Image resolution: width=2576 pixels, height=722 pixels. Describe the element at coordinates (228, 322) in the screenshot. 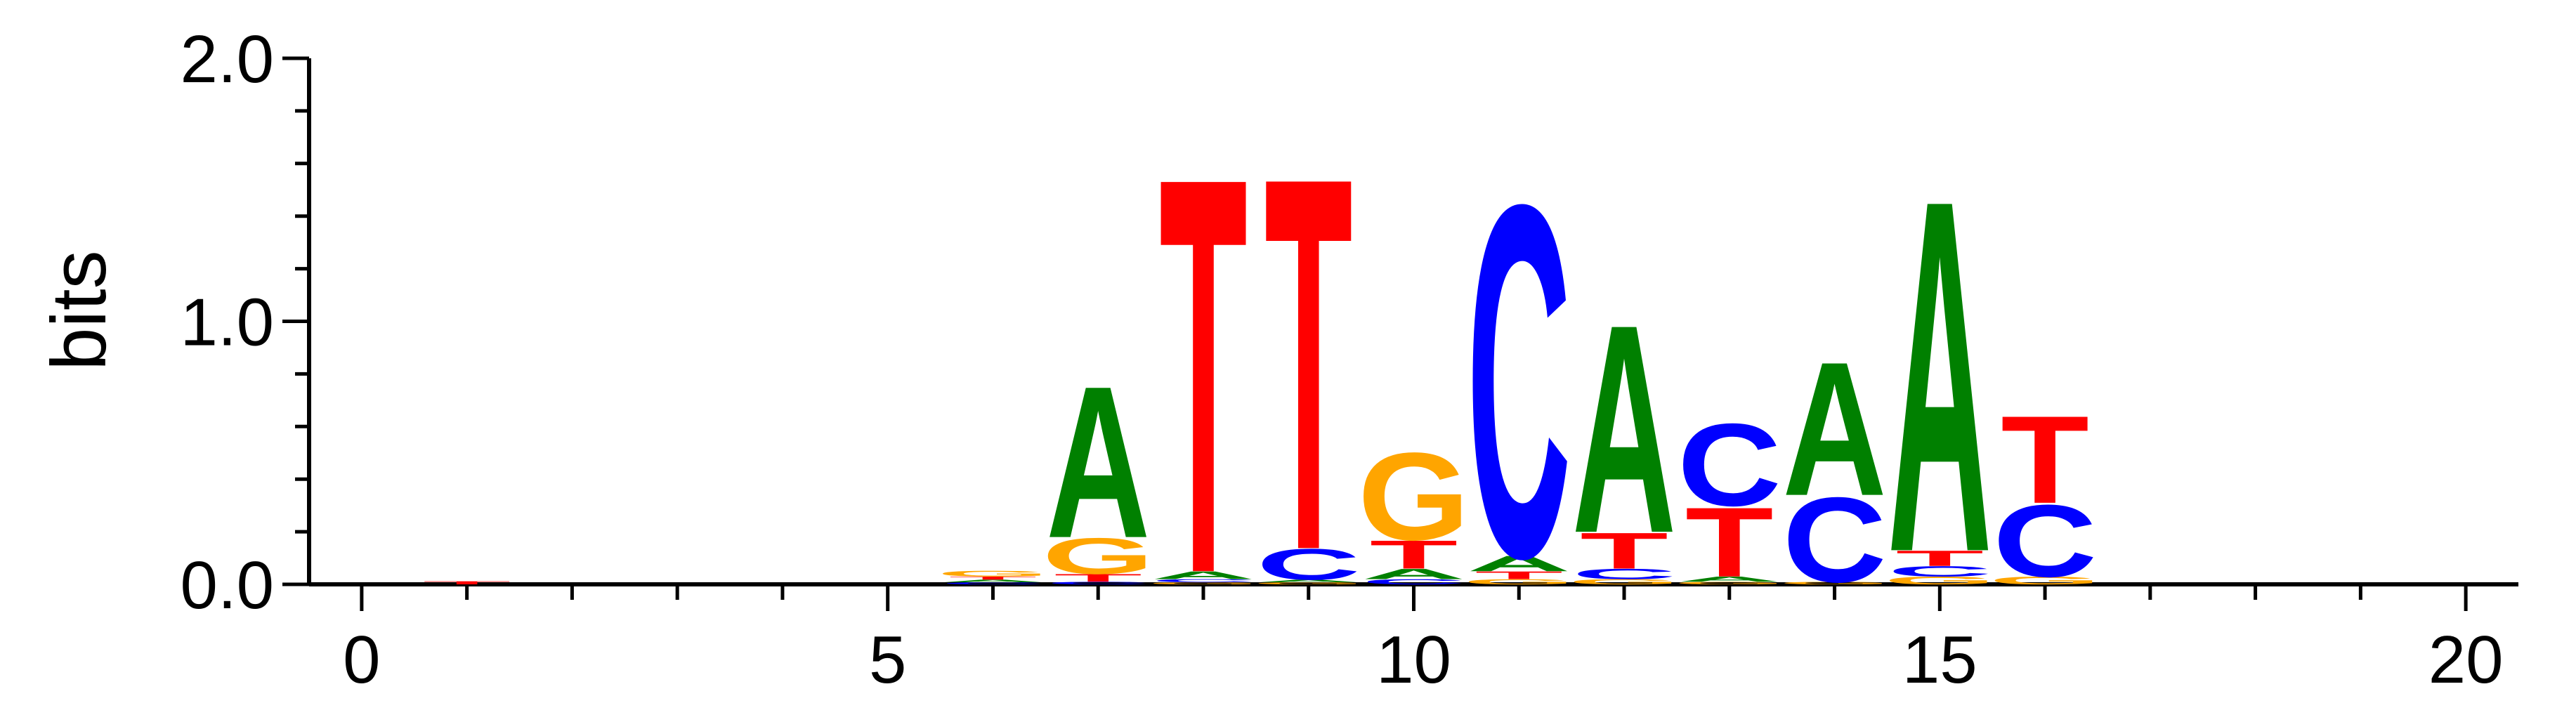

I see `y-tick-label: 1.0` at that location.